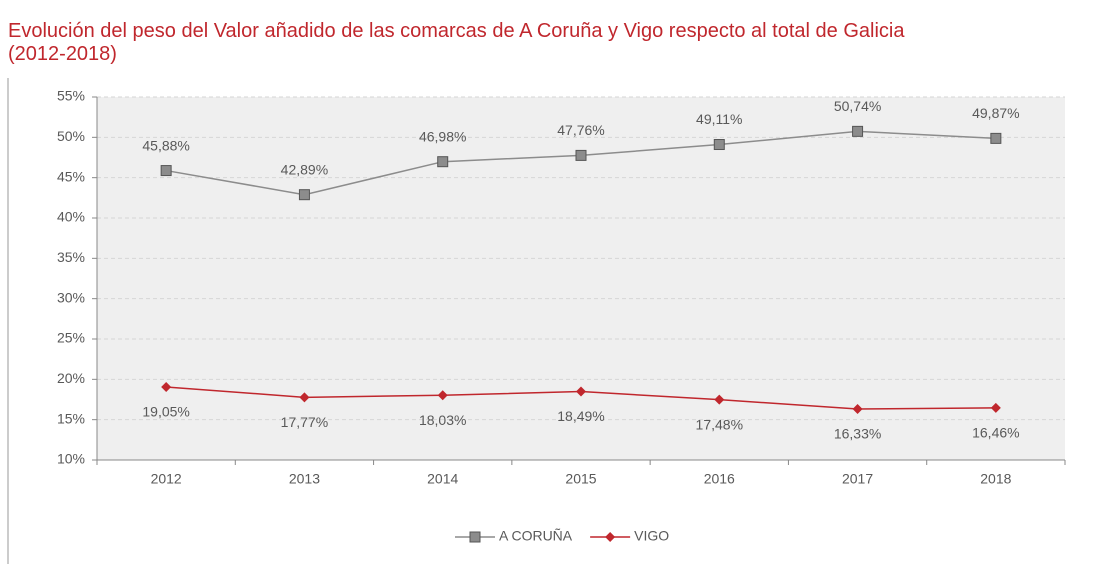 This screenshot has height=564, width=1103. What do you see at coordinates (166, 479) in the screenshot?
I see `x-tick-label: 2012` at bounding box center [166, 479].